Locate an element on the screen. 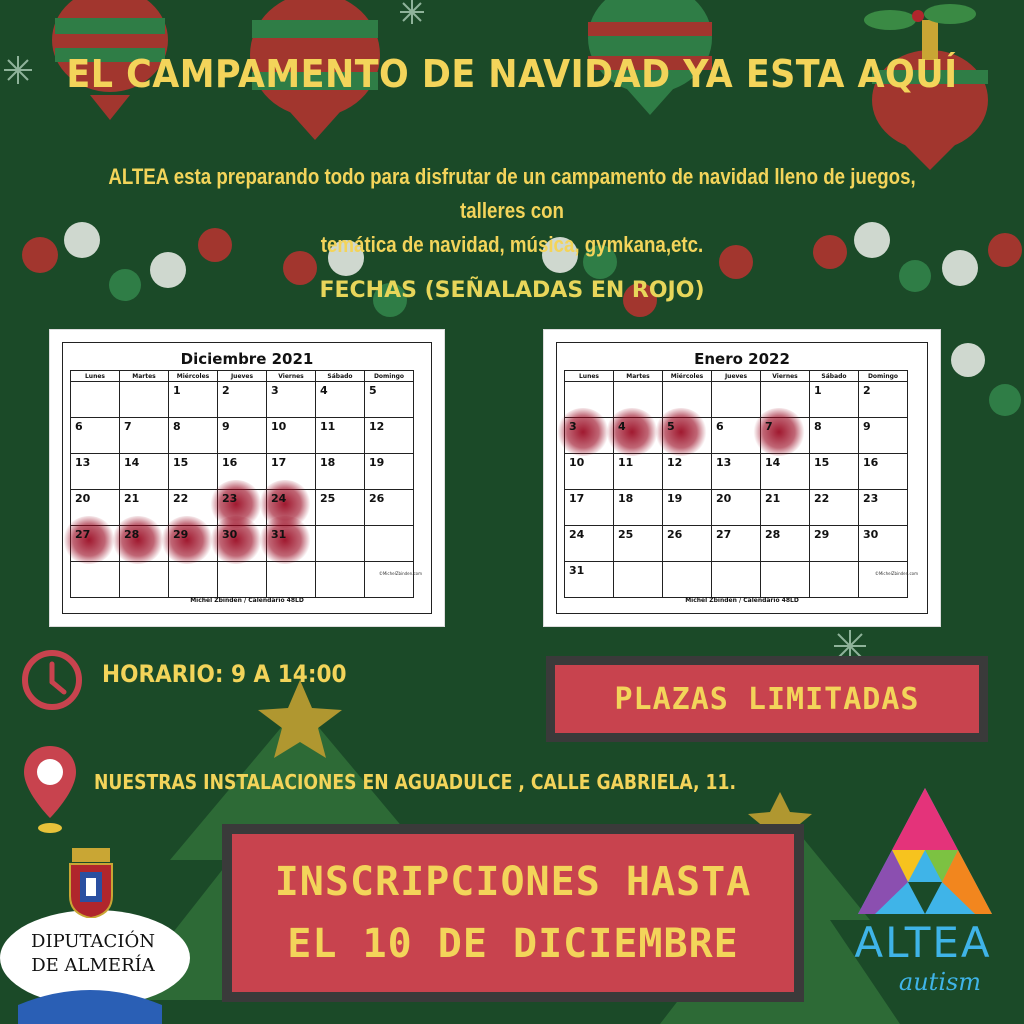 Image resolution: width=1024 pixels, height=1024 pixels. day-number: 25 is located at coordinates (626, 534).